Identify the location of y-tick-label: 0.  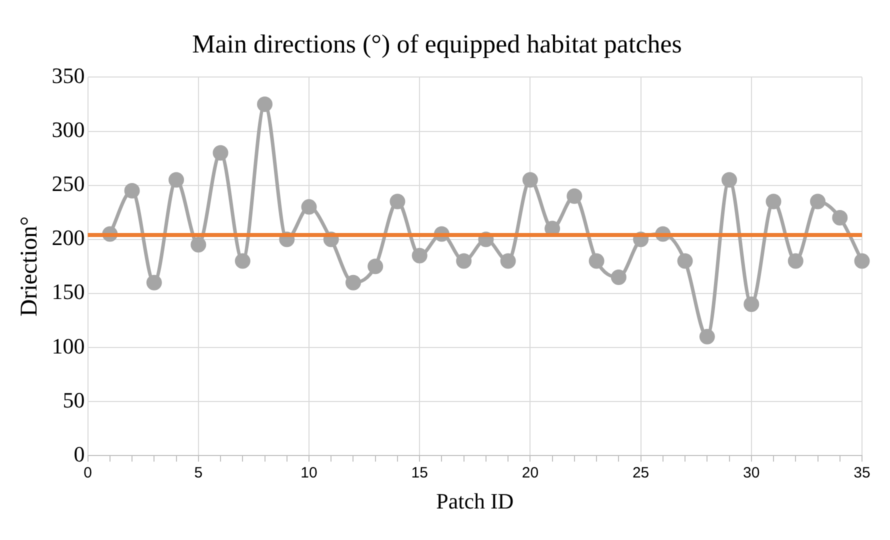
(79, 453).